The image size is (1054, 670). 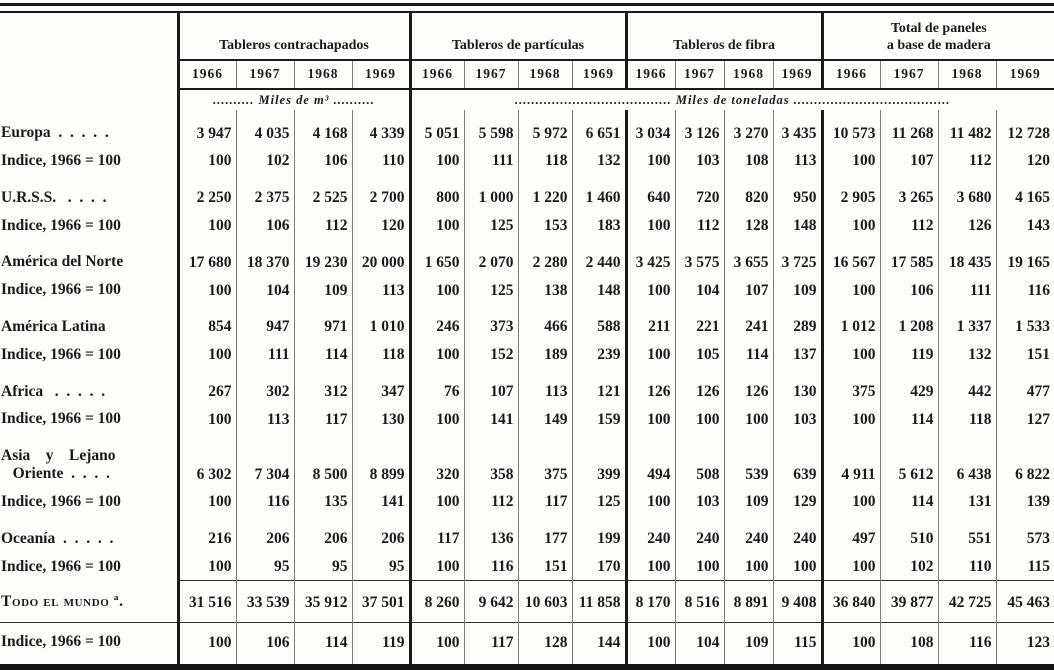 I want to click on value-cell: 102, so click(x=909, y=566).